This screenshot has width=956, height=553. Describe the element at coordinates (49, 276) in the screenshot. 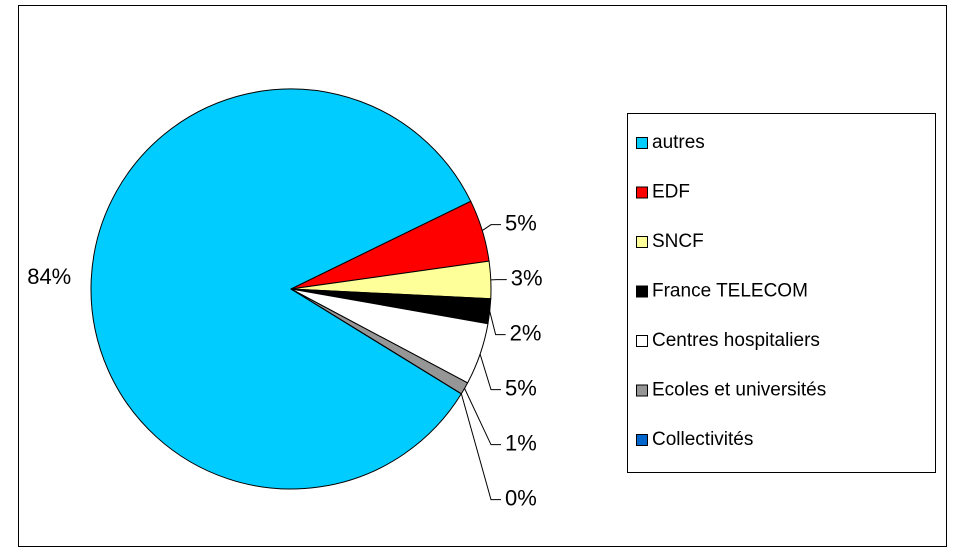

I see `data-label: 84%` at that location.